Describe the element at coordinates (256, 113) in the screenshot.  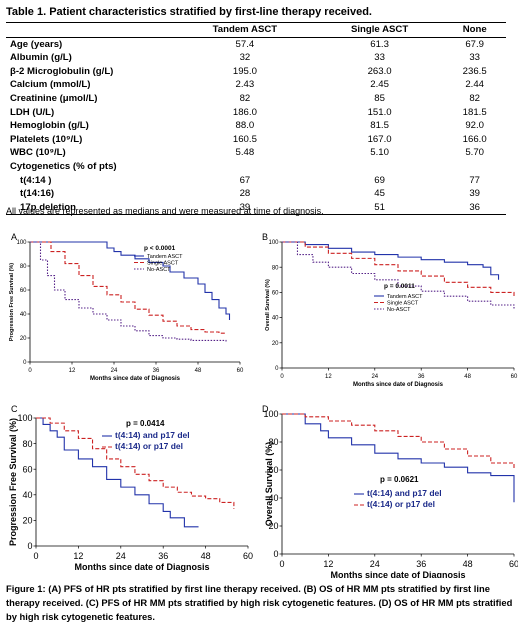
I see `table-row: LDH (U/L) 186.0 151.0 181.5` at that location.